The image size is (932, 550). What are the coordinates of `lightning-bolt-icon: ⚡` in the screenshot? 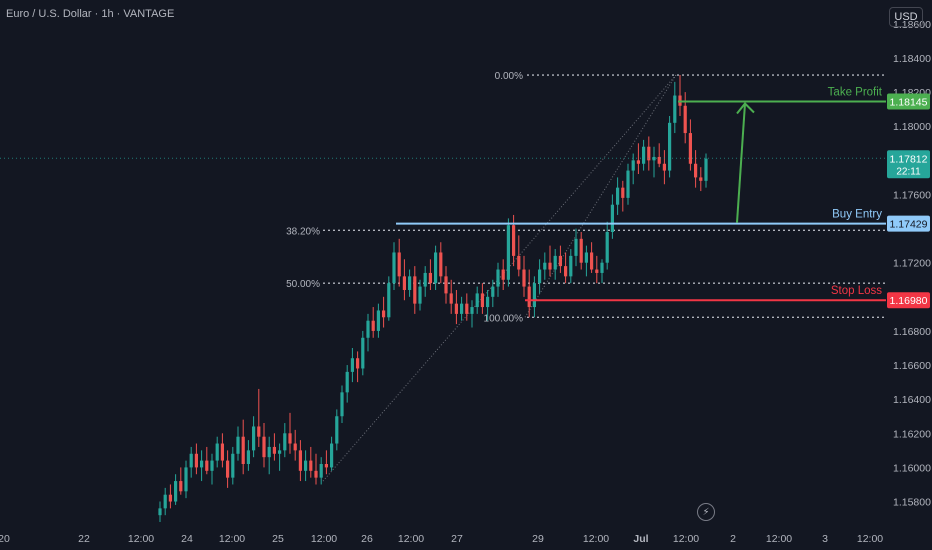 It's located at (706, 512).